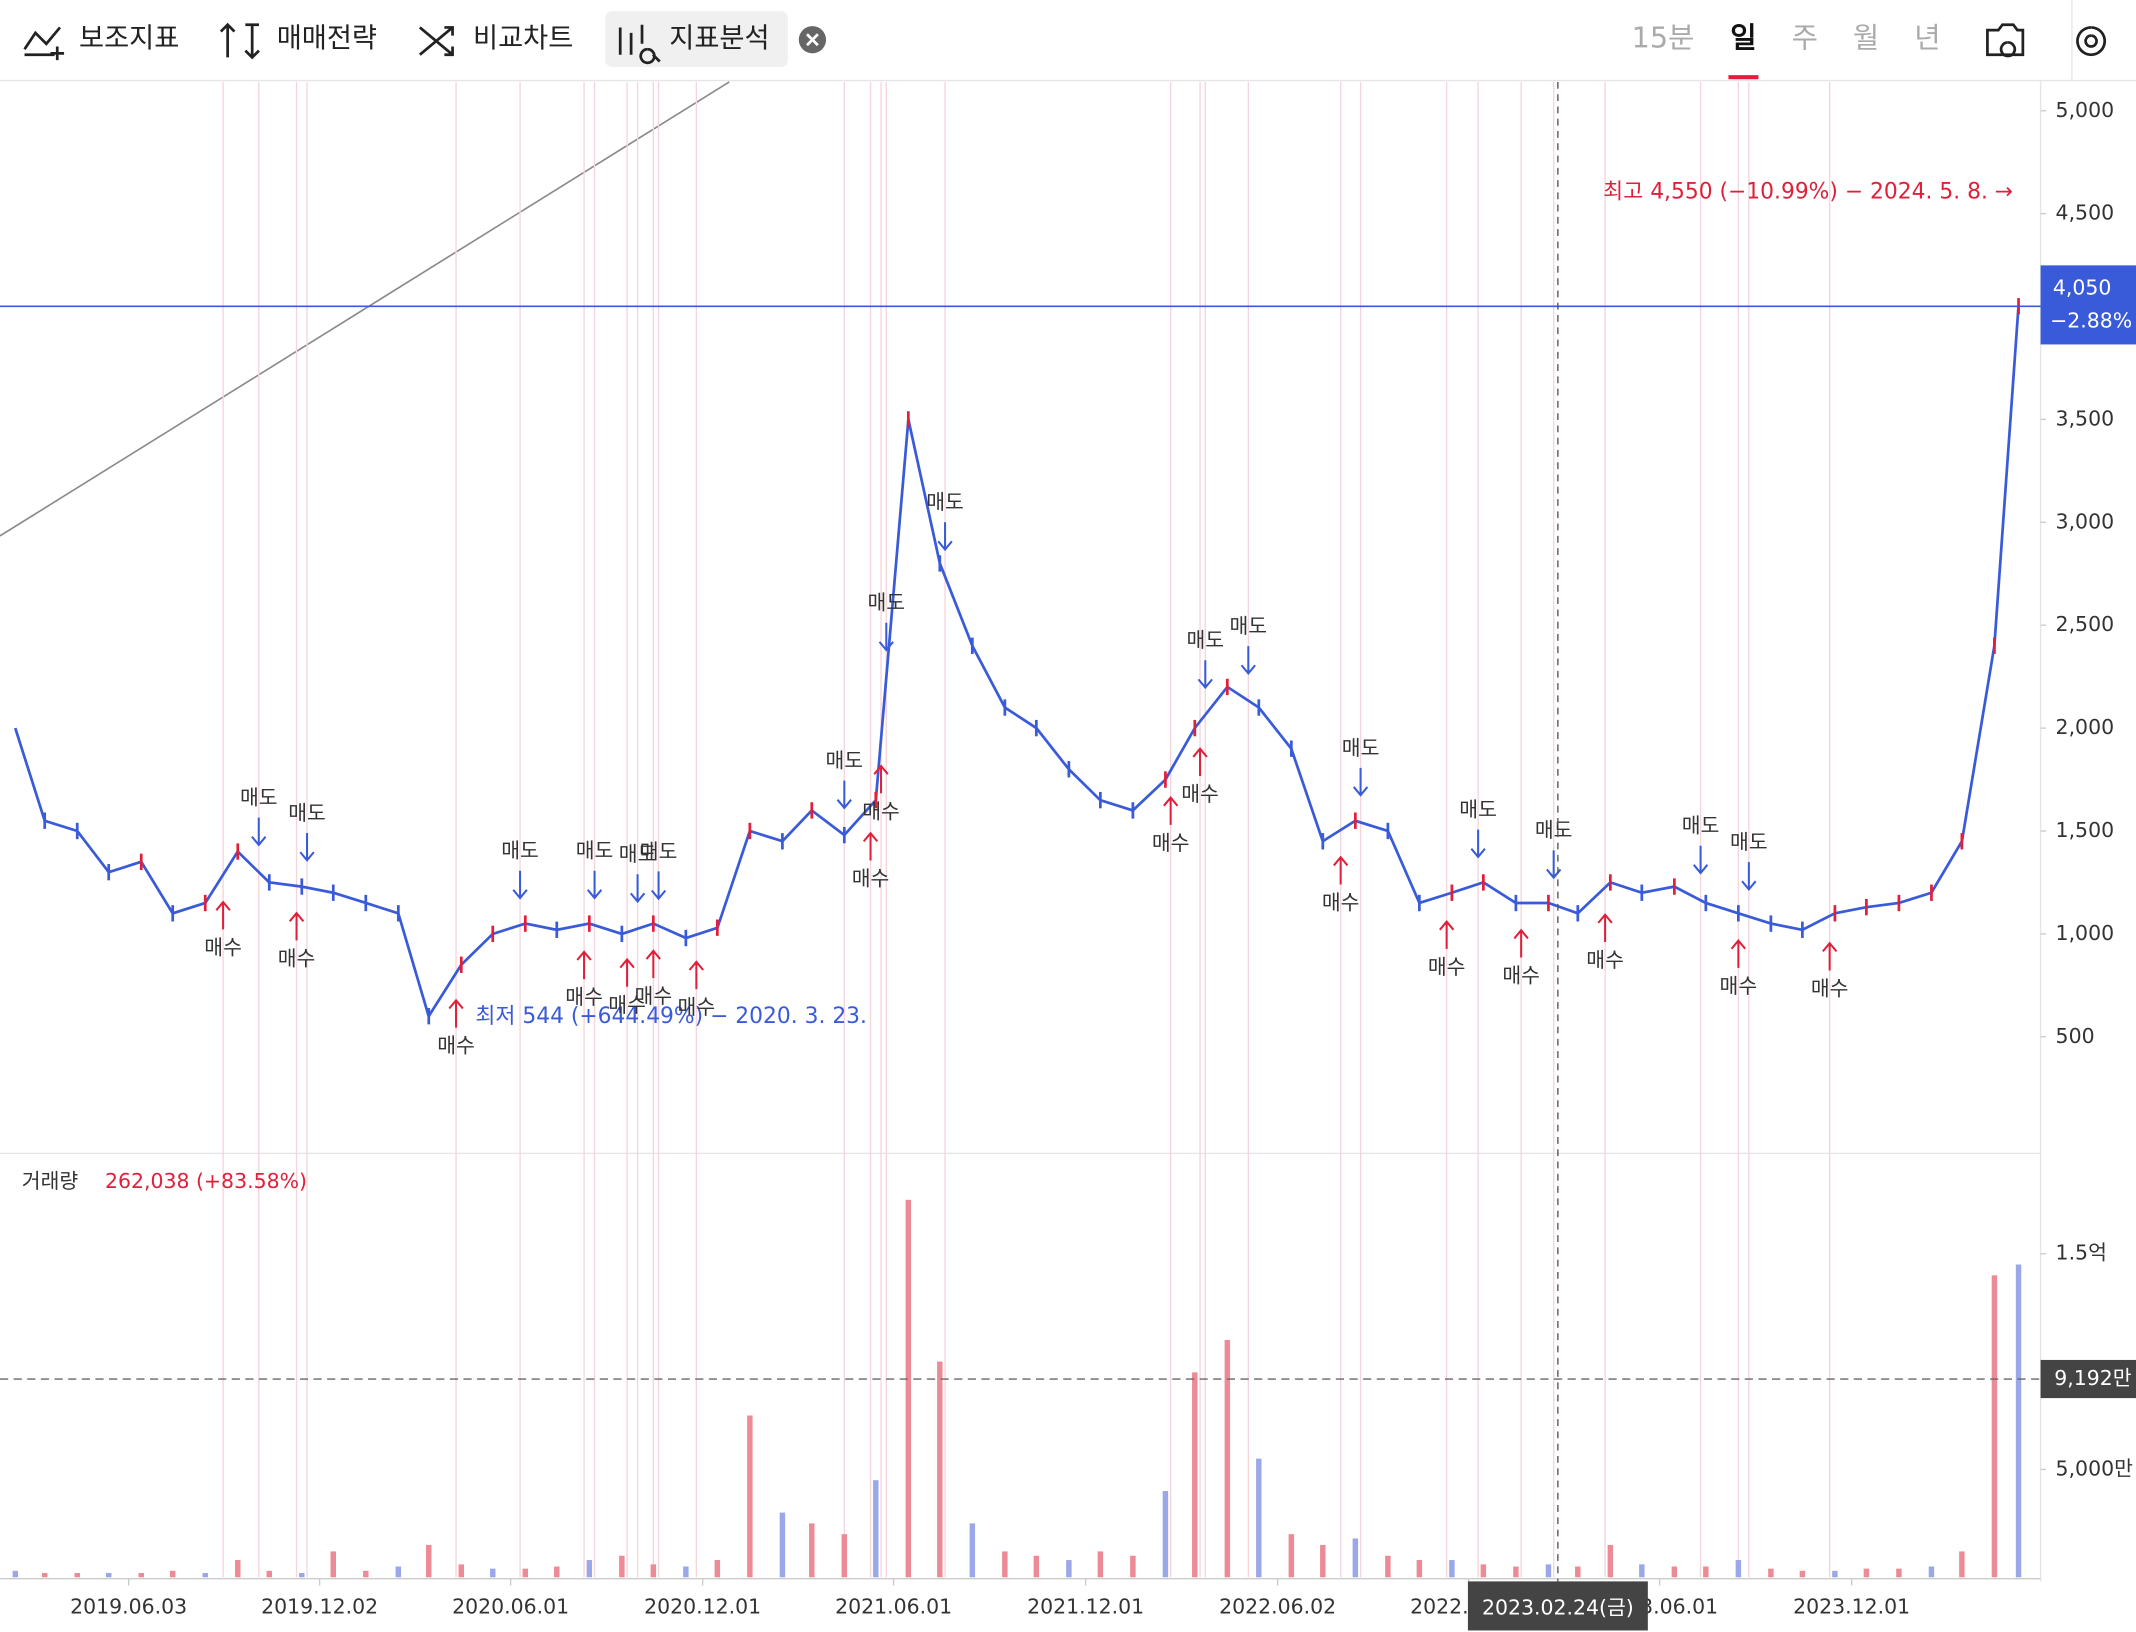 The image size is (2136, 1632). Describe the element at coordinates (128, 1606) in the screenshot. I see `x-tick-label: 2019.06.03` at that location.